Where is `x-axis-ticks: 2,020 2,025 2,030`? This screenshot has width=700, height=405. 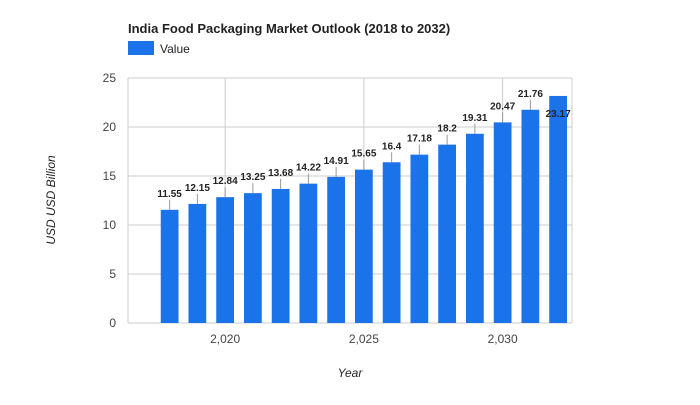 x-axis-ticks: 2,020 2,025 2,030 is located at coordinates (364, 339).